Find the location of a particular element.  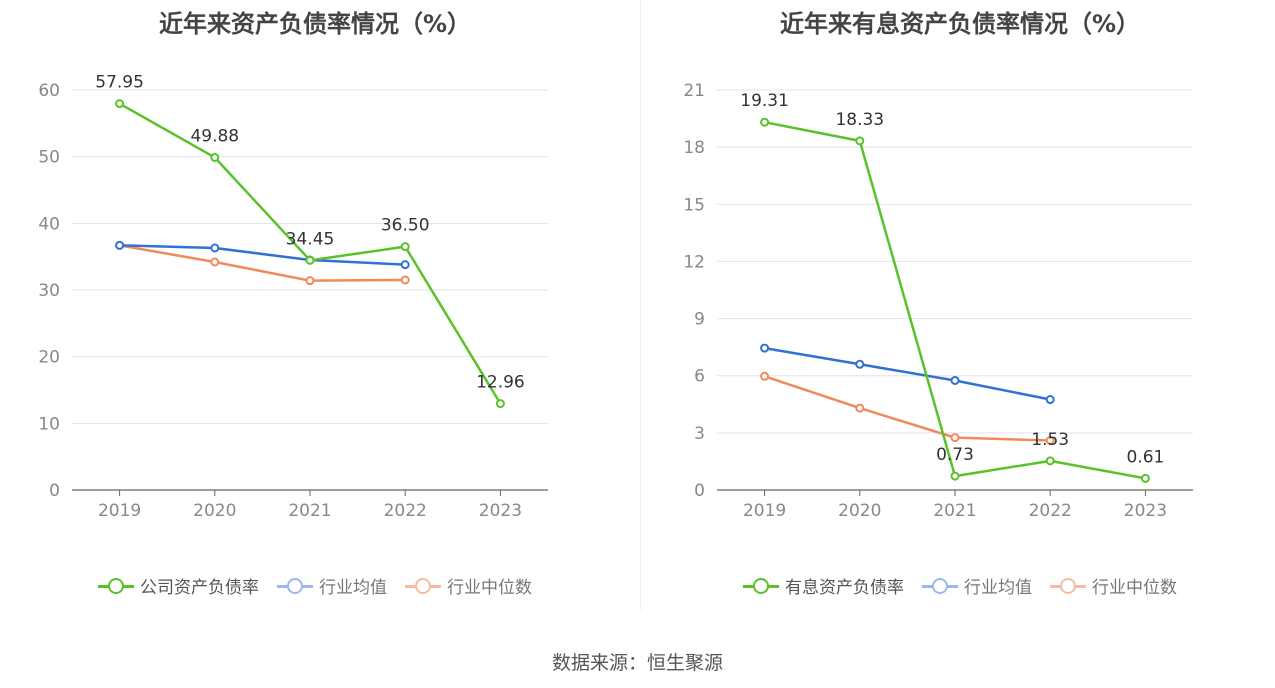

chart-title: 近年来有息资产负债率情况（%） is located at coordinates (960, 24).